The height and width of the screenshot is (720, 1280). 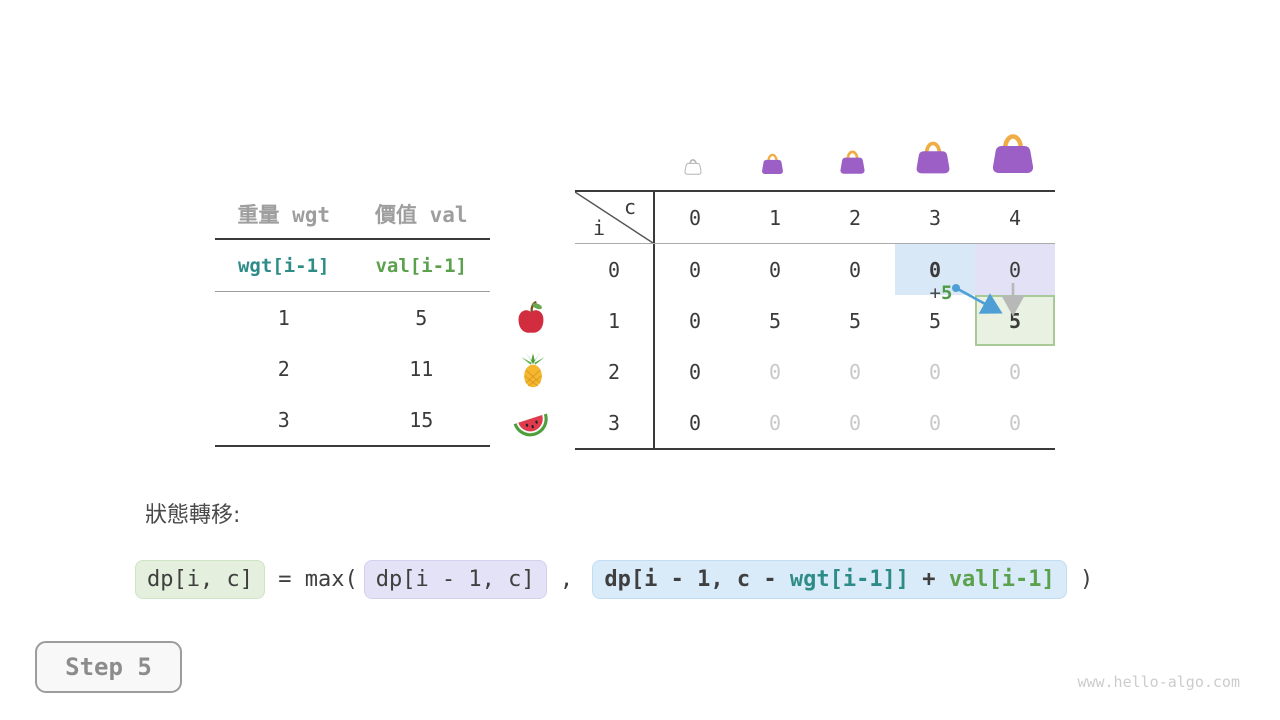 I want to click on item-2-weight: 2, so click(x=283, y=368).